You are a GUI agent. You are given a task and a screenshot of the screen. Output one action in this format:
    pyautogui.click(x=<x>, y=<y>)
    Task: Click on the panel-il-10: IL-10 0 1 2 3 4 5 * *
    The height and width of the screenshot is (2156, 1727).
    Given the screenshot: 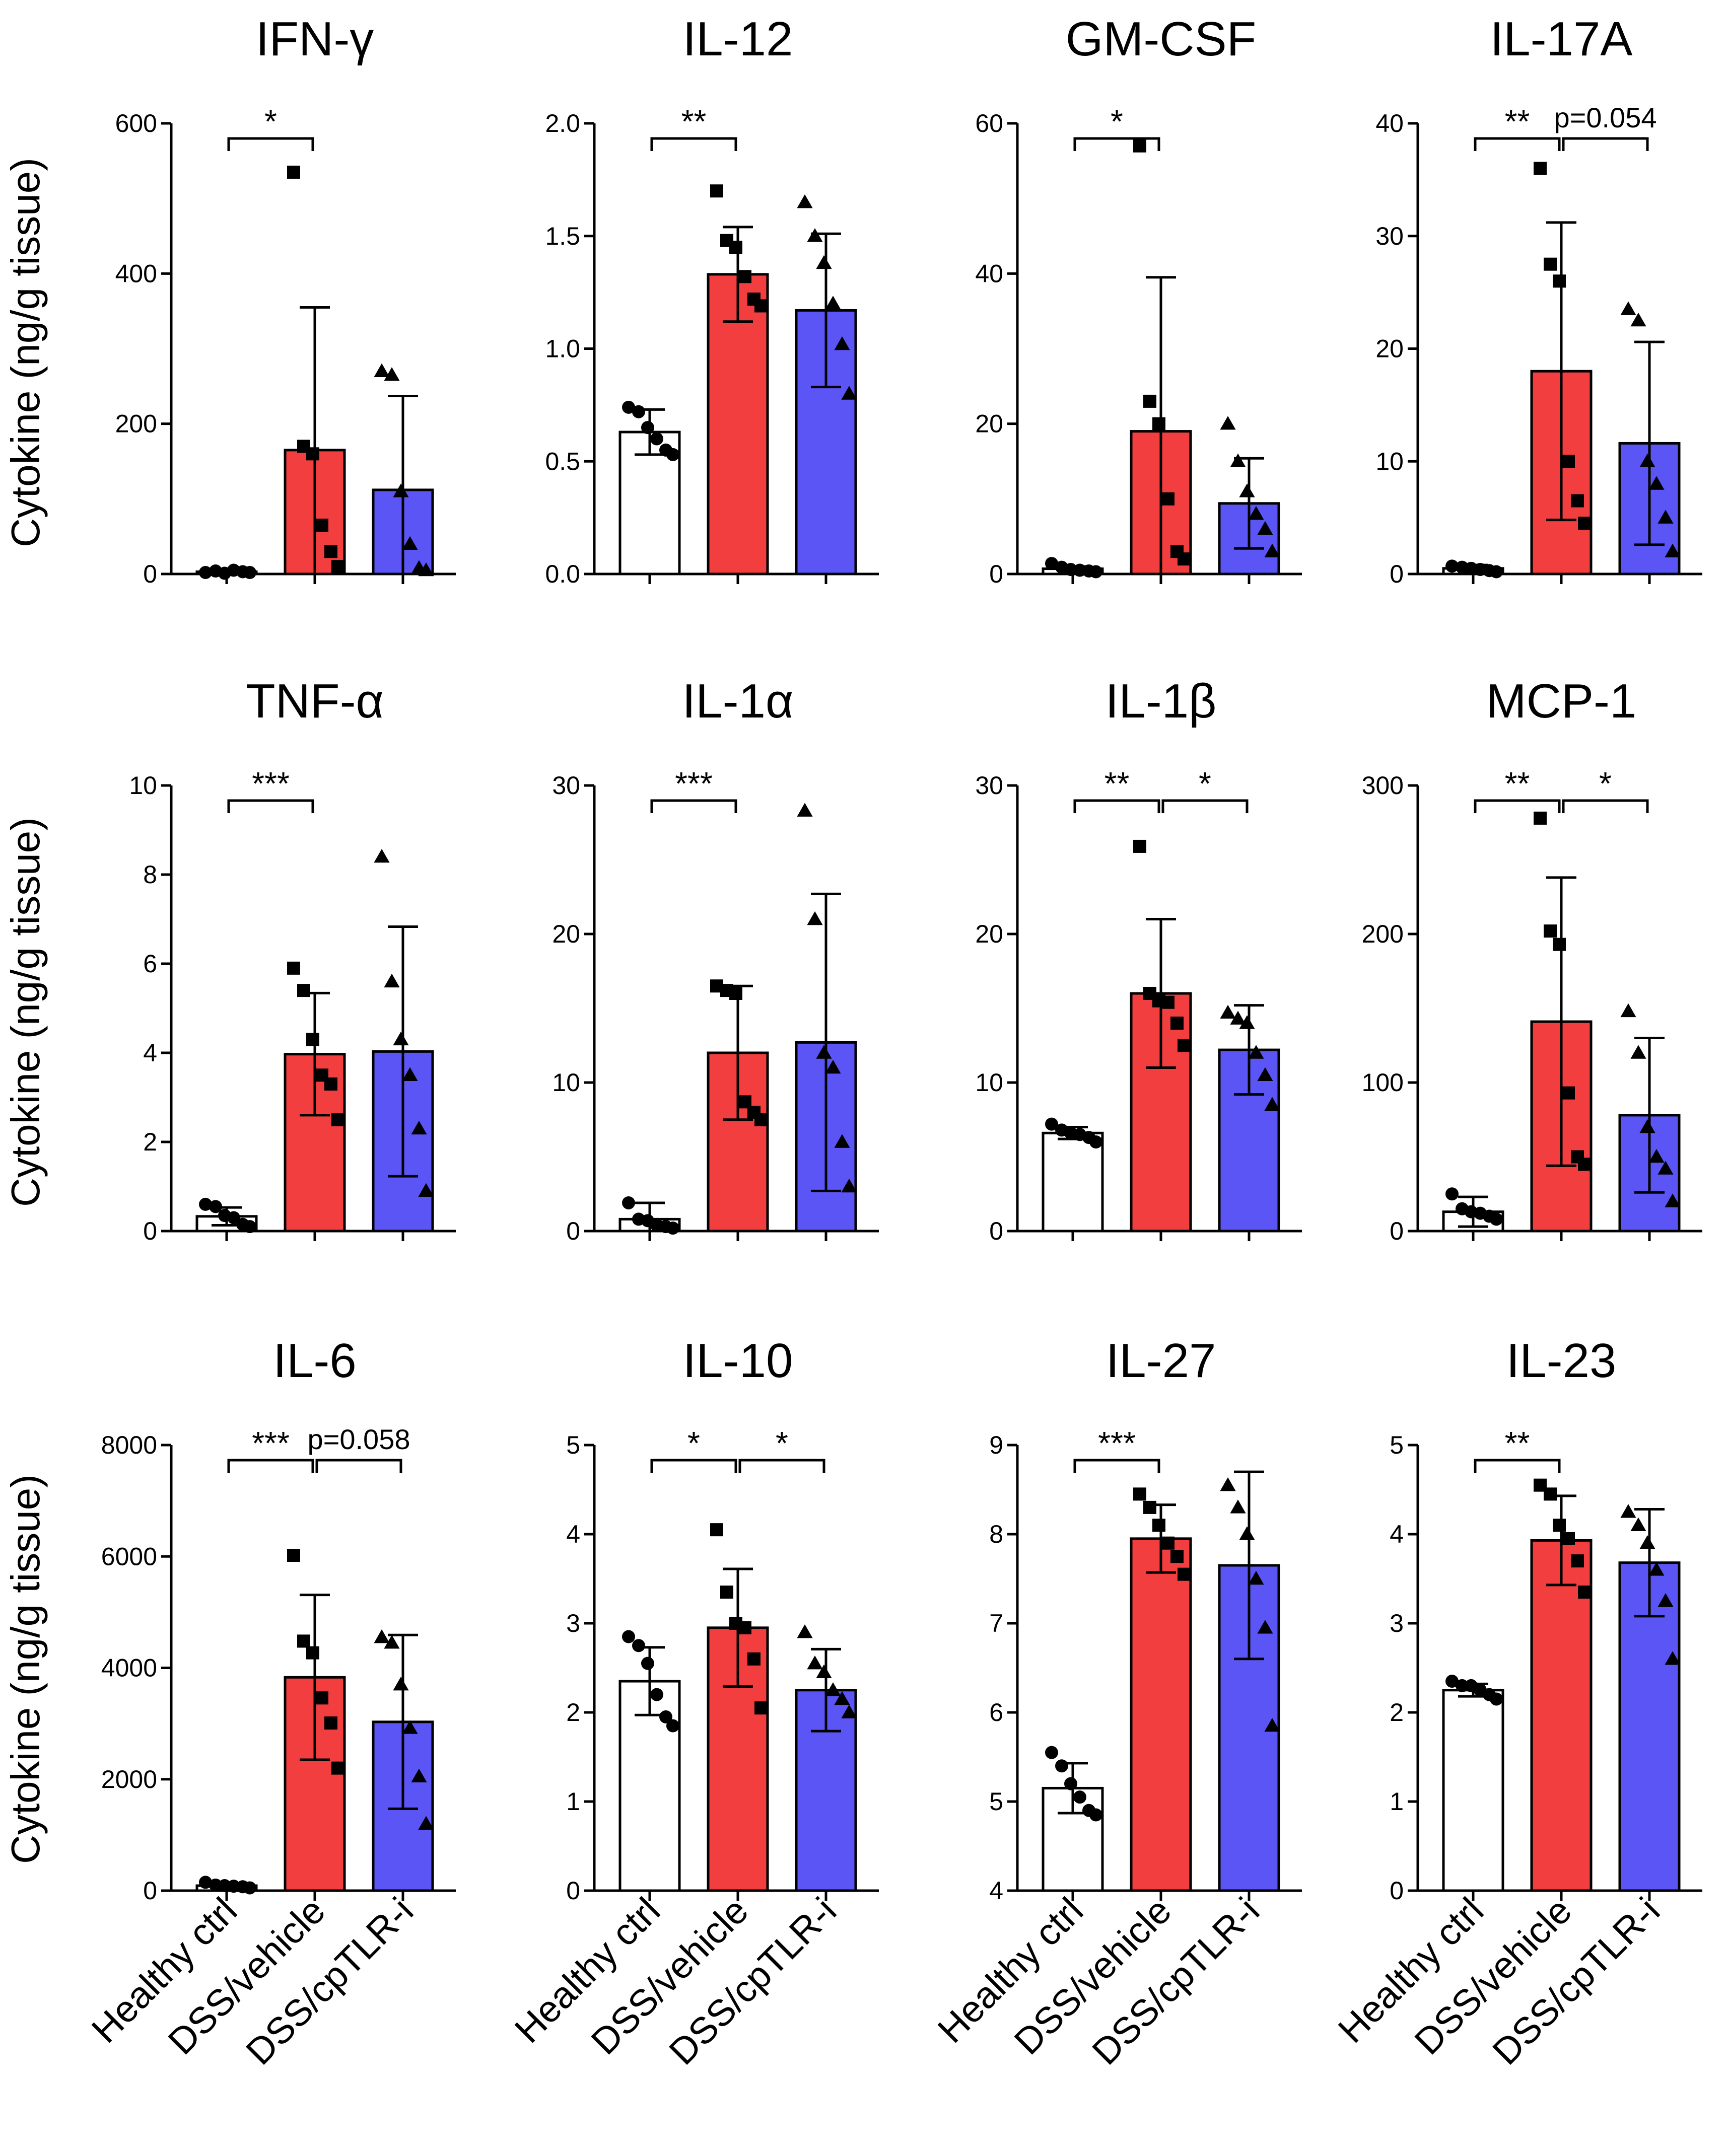 What is the action you would take?
    pyautogui.click(x=723, y=1619)
    